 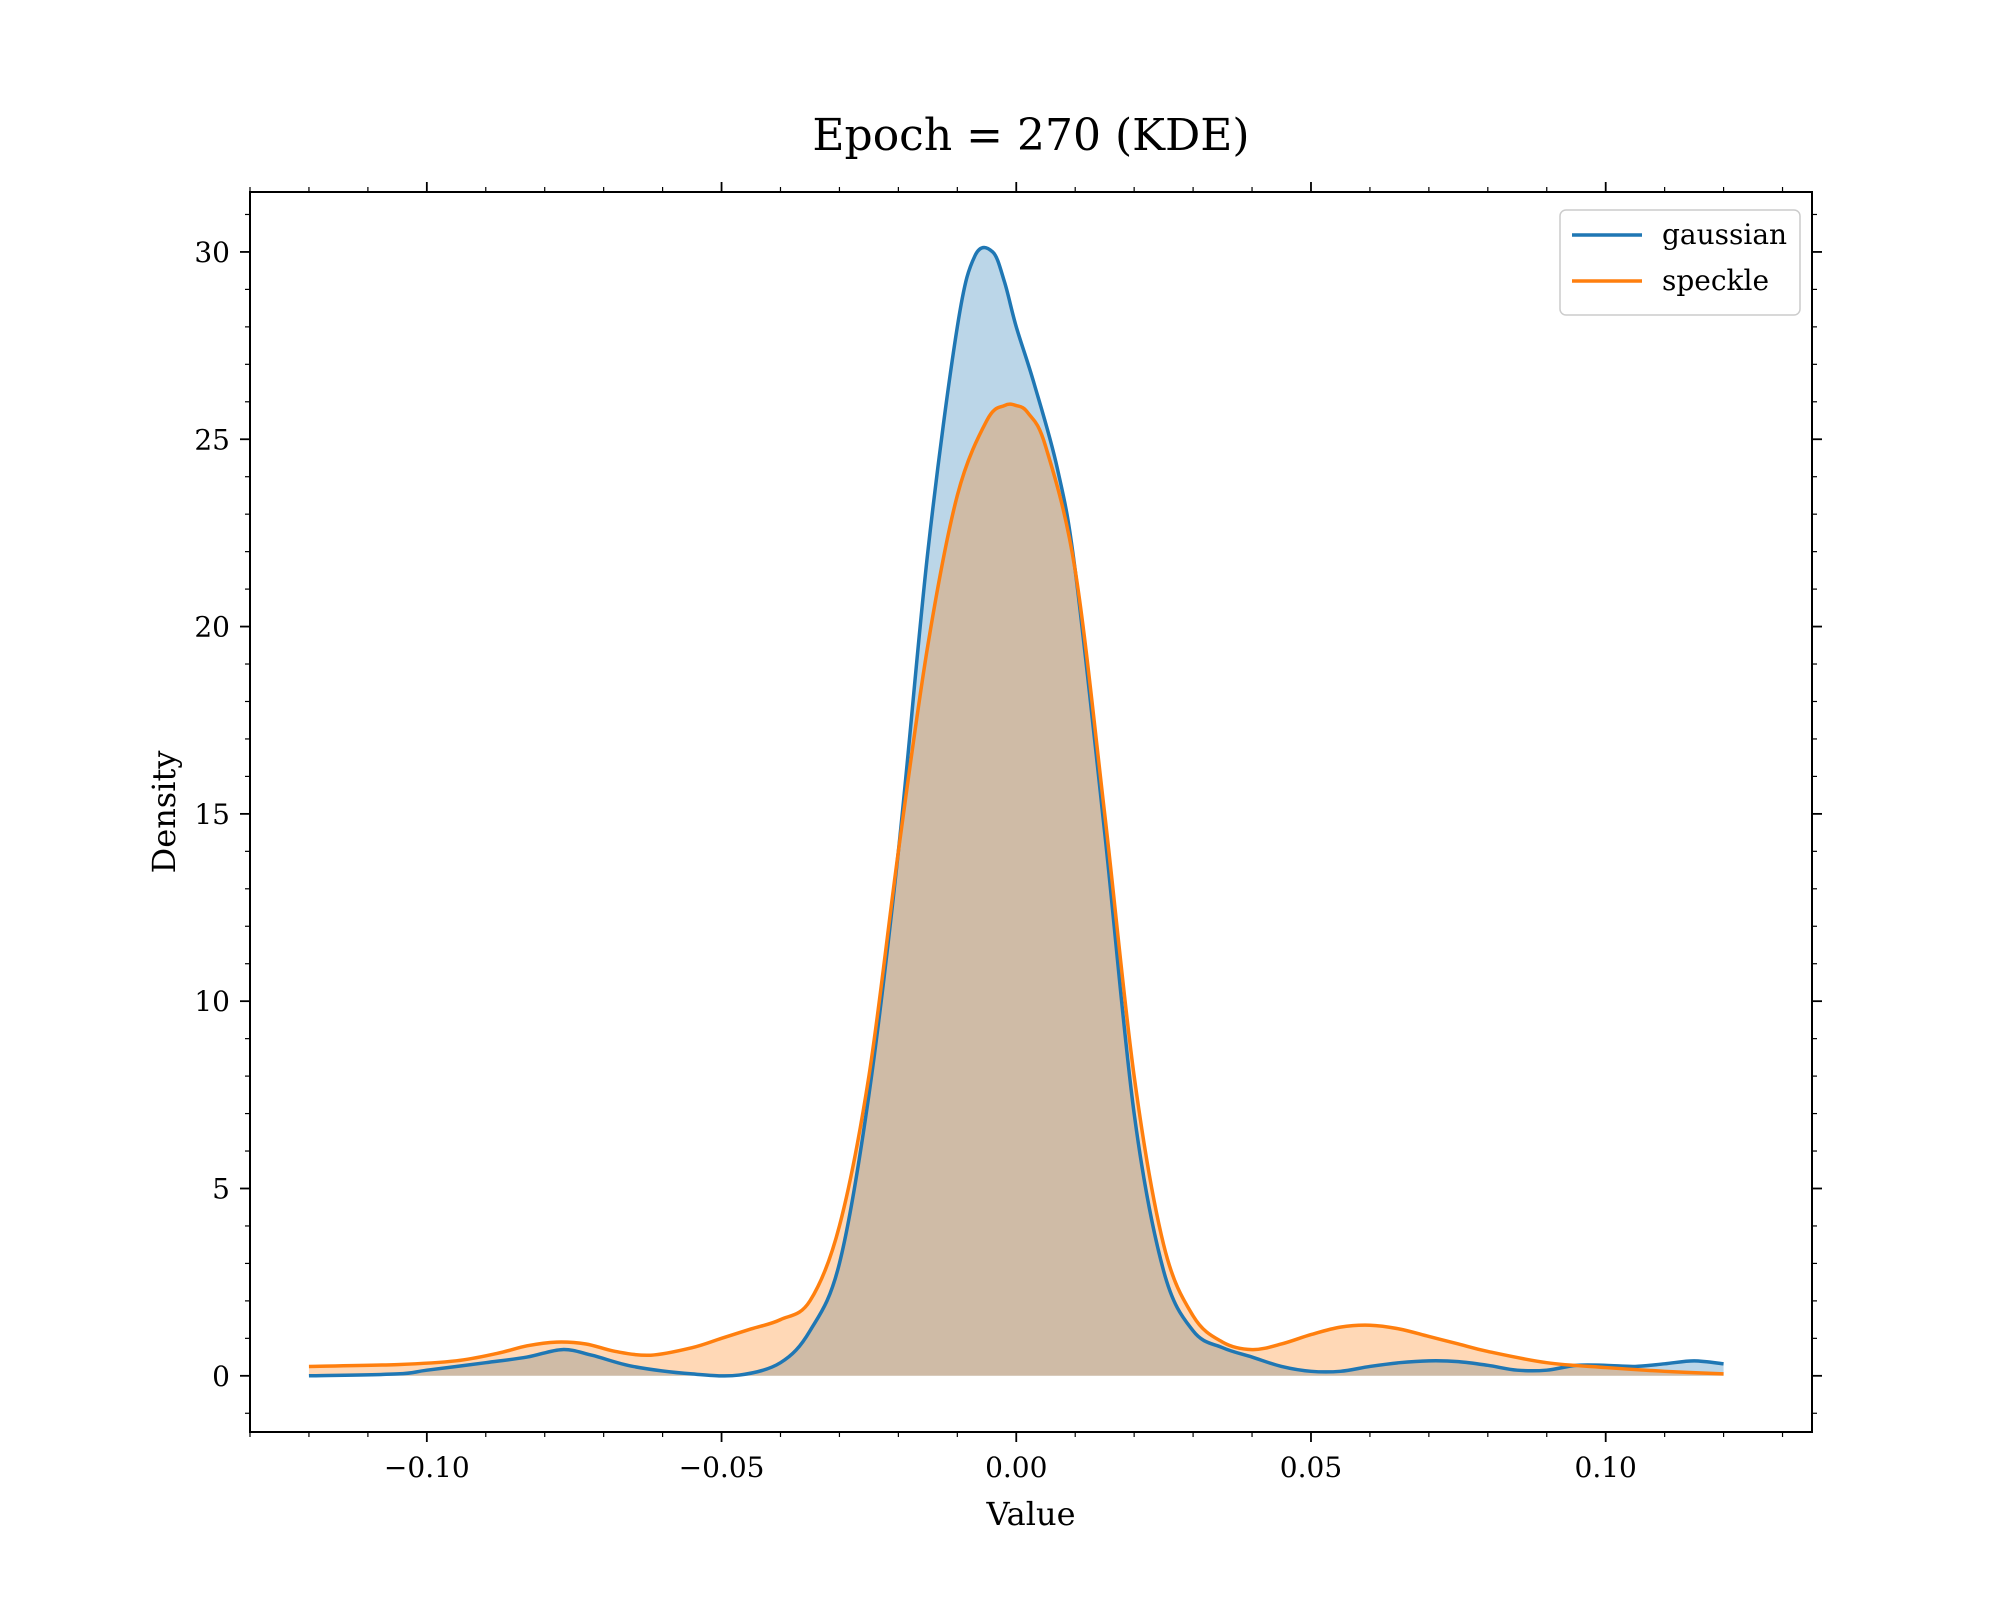 What do you see at coordinates (1311, 1467) in the screenshot?
I see `x-tick-label: 0.05` at bounding box center [1311, 1467].